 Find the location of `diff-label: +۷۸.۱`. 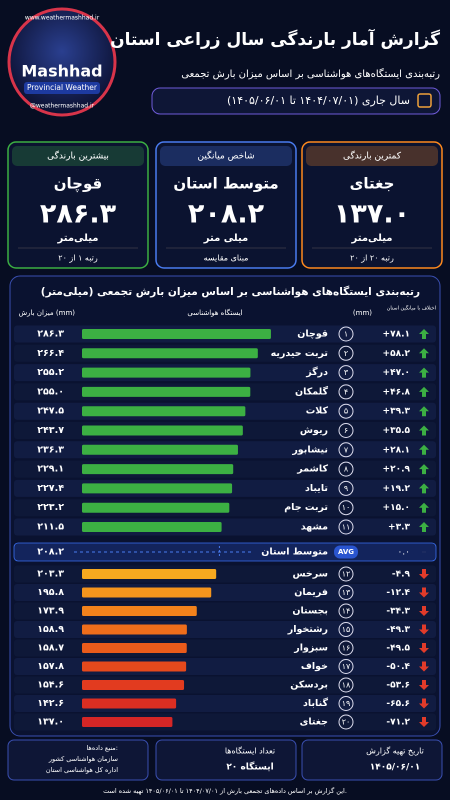

diff-label: +۷۸.۱ is located at coordinates (396, 335).